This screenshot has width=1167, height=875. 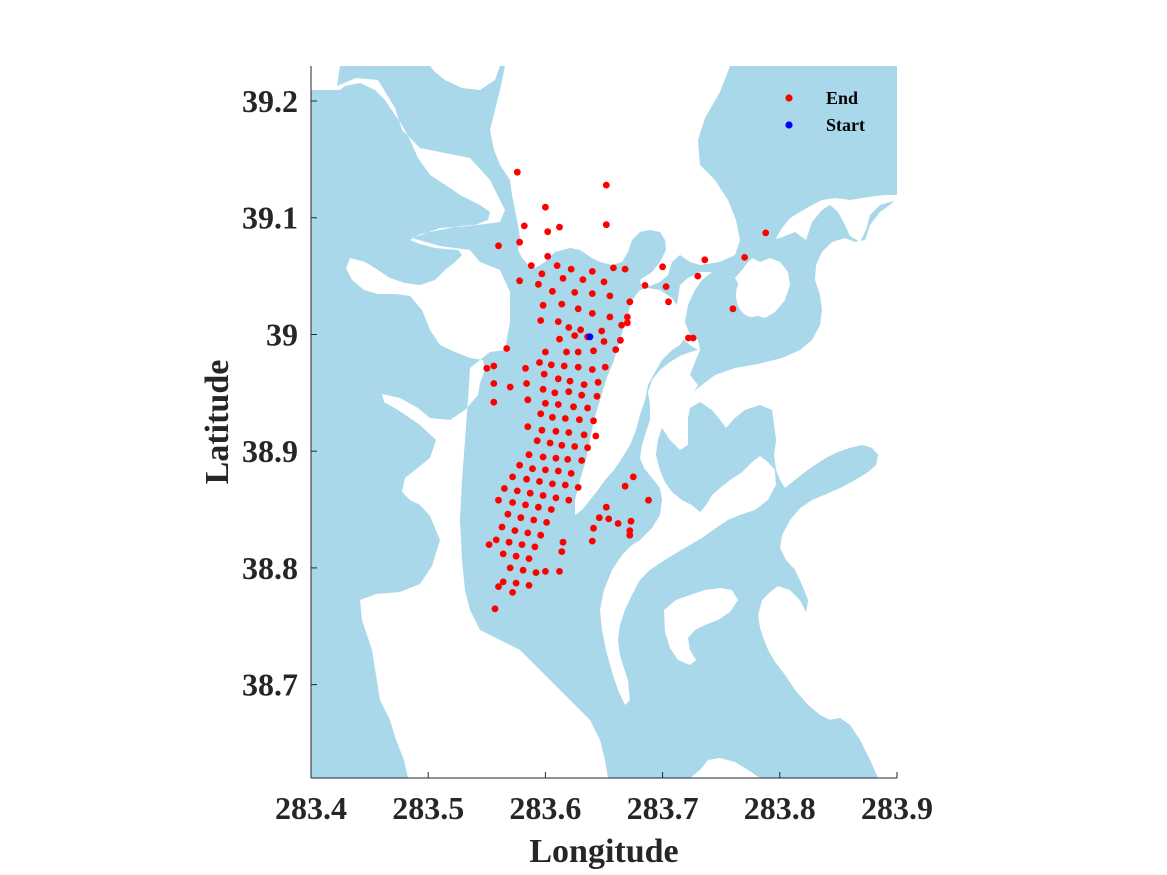 I want to click on land-north-b, so click(x=615, y=177).